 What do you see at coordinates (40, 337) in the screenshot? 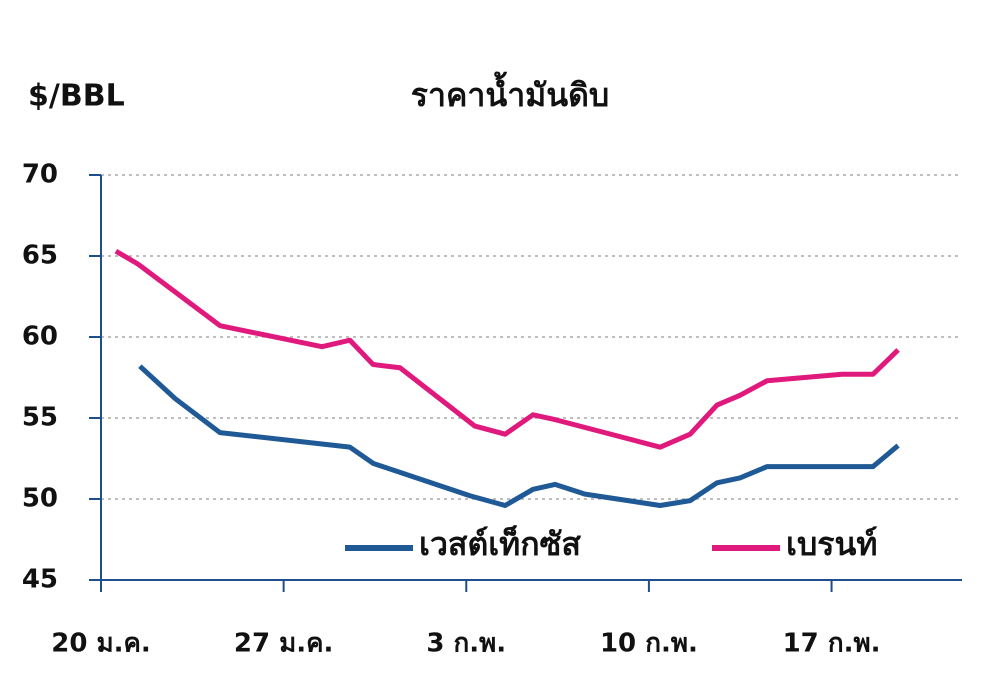
I see `y-tick-label: 60` at bounding box center [40, 337].